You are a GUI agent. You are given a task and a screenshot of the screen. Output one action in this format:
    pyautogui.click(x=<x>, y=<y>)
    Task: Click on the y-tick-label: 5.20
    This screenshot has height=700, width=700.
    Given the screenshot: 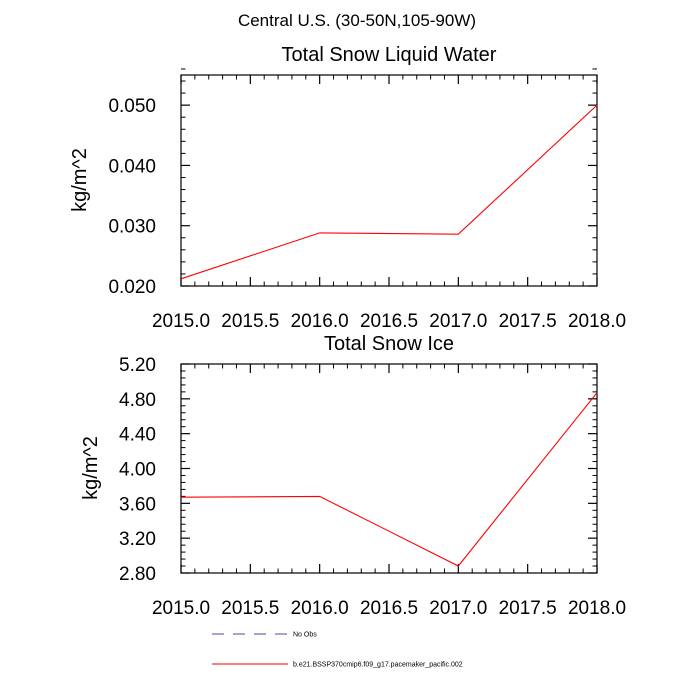 What is the action you would take?
    pyautogui.click(x=137, y=365)
    